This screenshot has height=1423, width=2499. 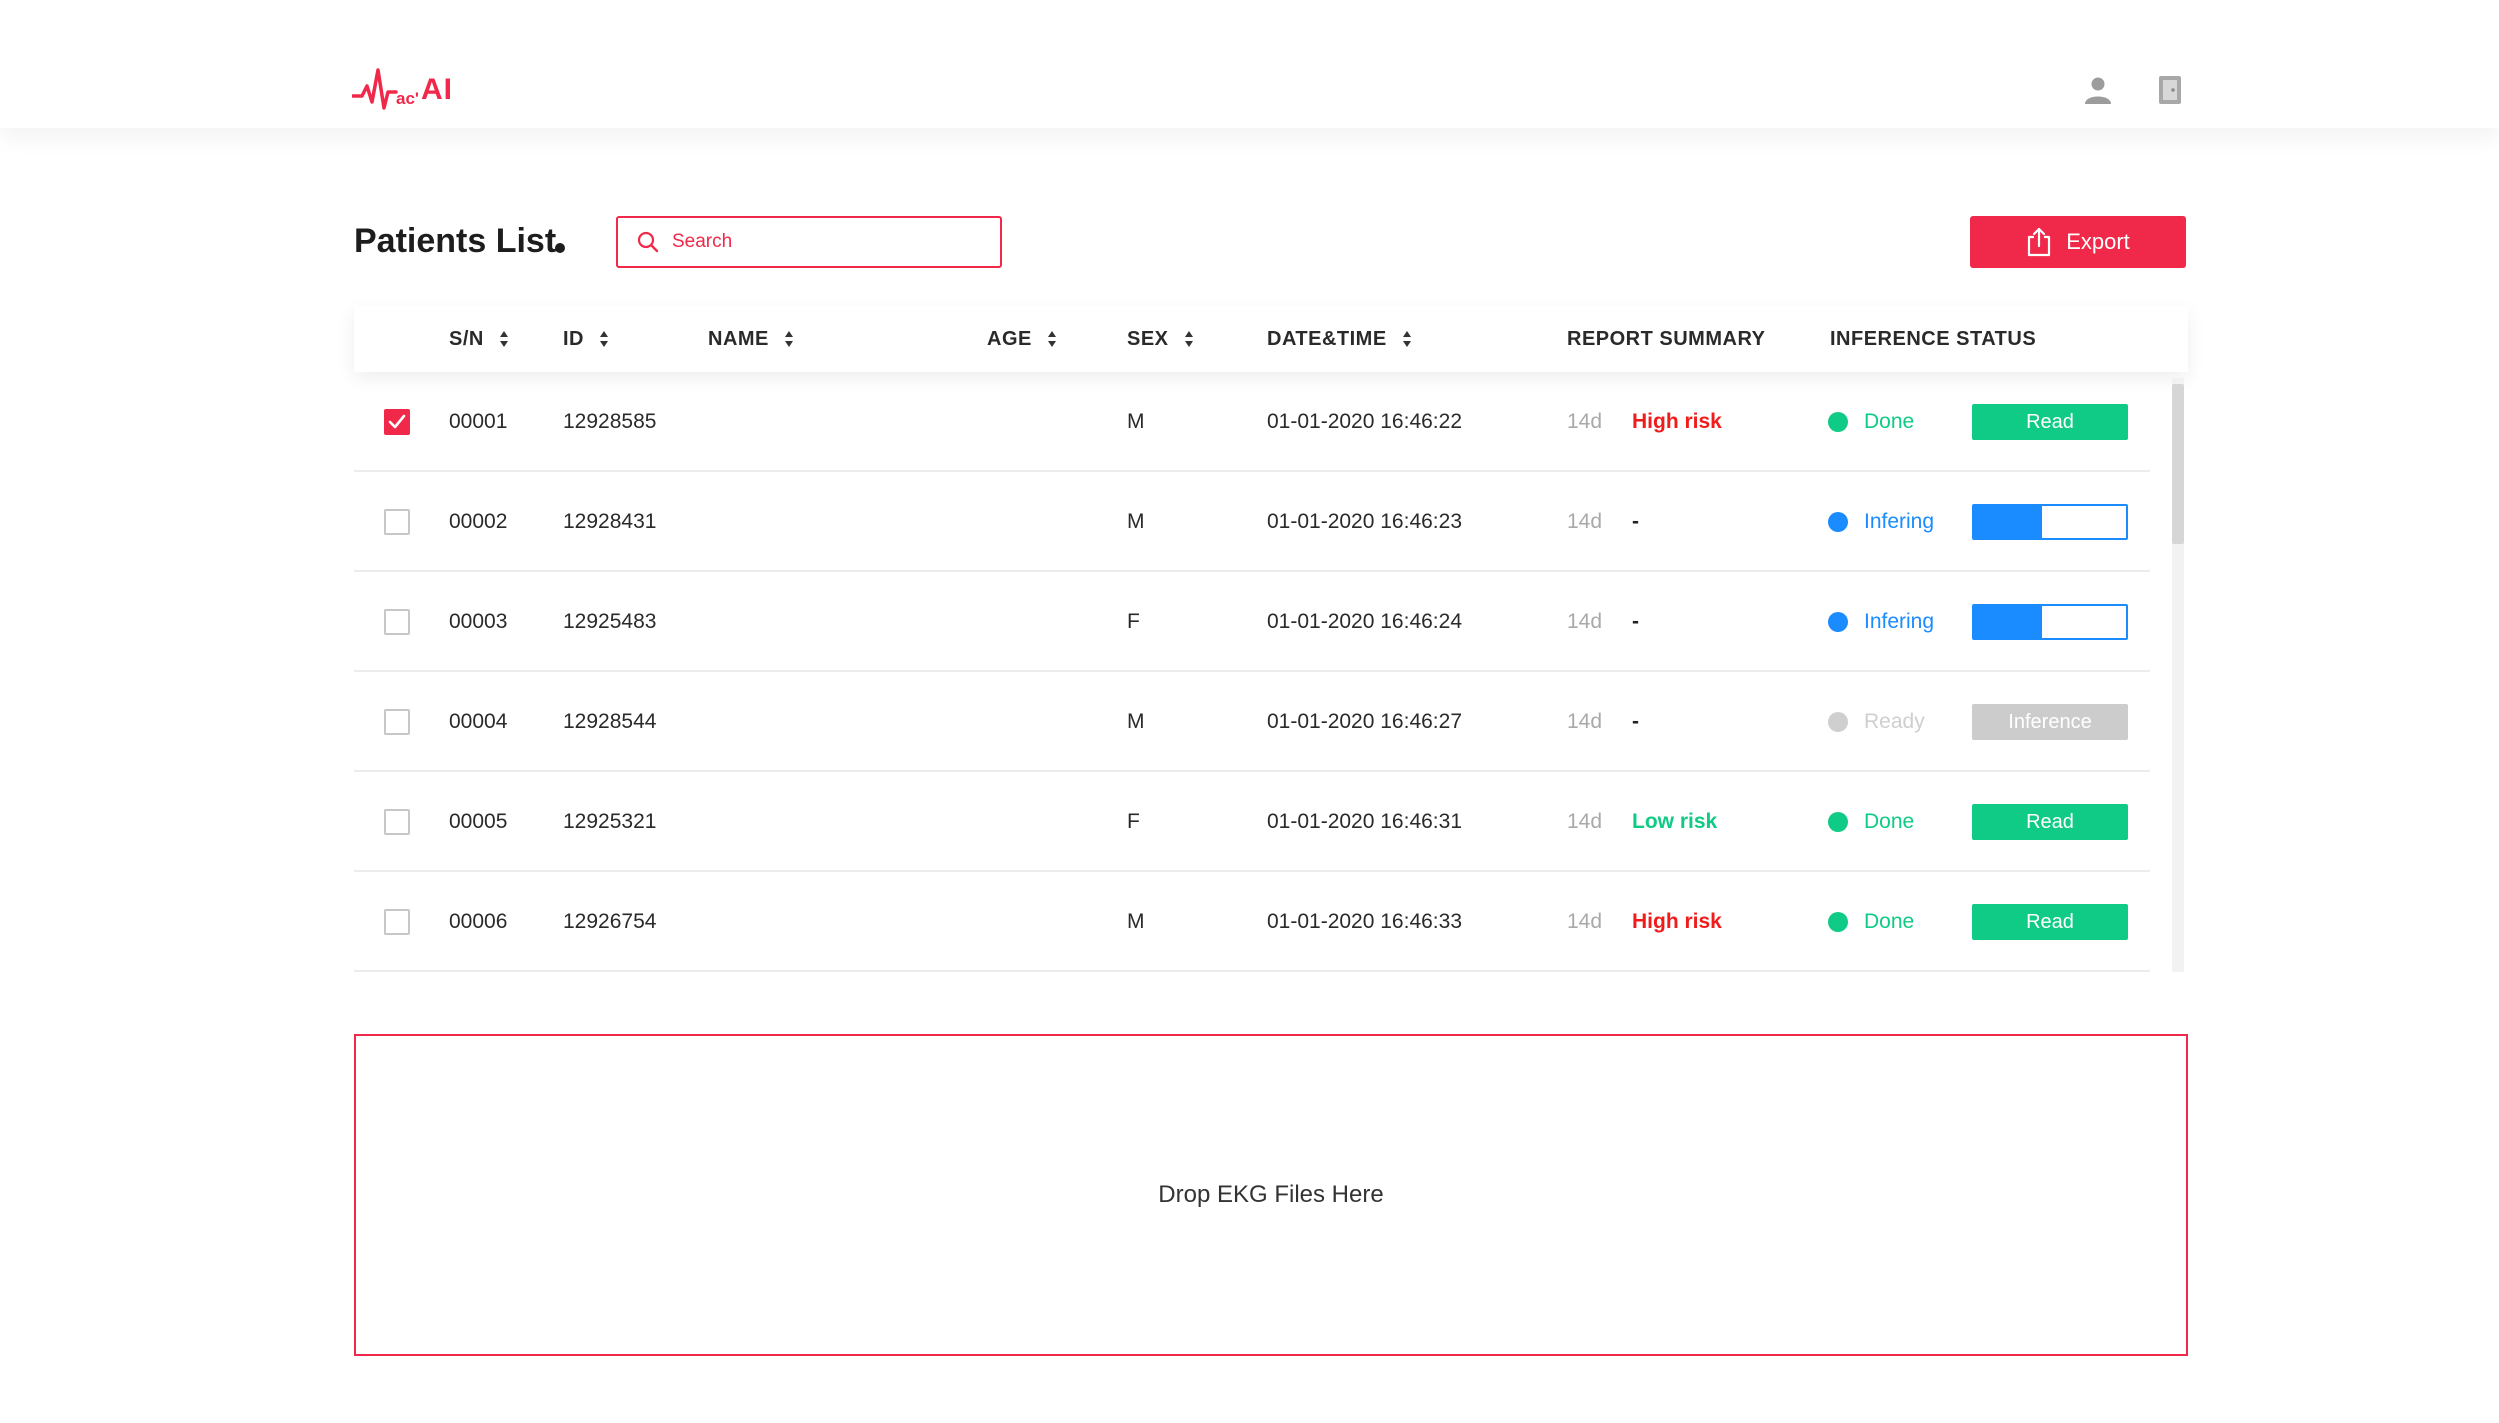 What do you see at coordinates (1364, 521) in the screenshot?
I see `cell-datetime: 01-01-2020 16:46:23` at bounding box center [1364, 521].